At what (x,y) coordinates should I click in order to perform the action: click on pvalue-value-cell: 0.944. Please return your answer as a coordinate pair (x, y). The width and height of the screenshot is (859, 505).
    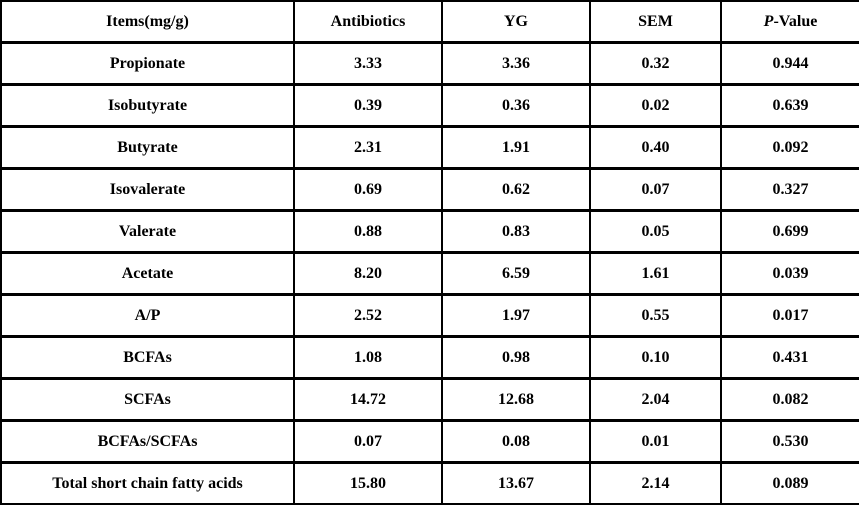
    Looking at the image, I should click on (789, 63).